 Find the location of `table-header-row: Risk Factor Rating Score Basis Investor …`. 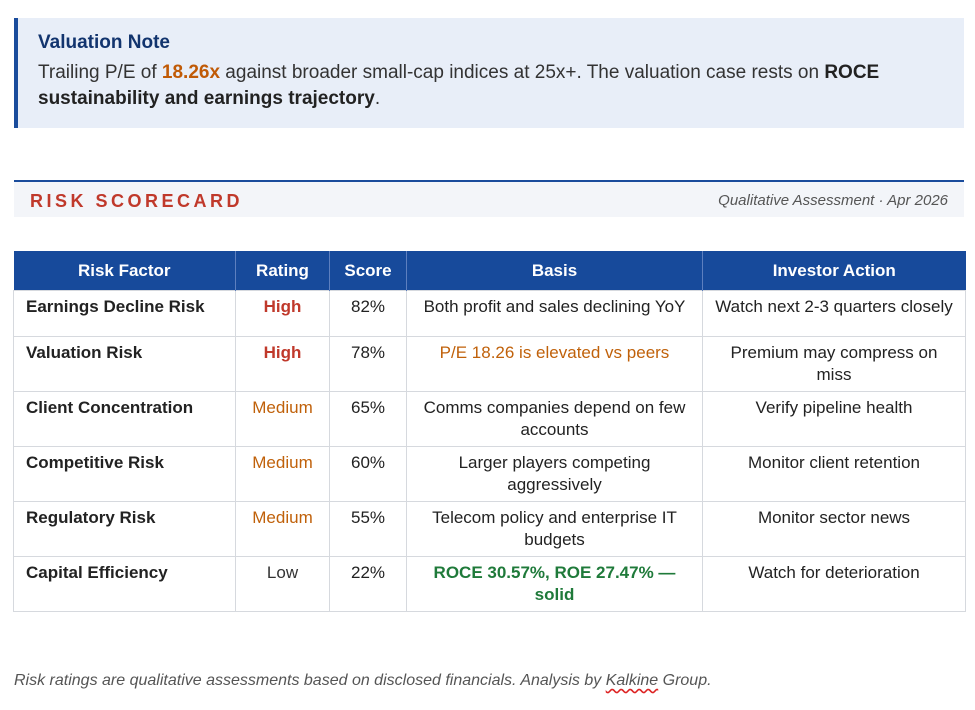

table-header-row: Risk Factor Rating Score Basis Investor … is located at coordinates (489, 271).